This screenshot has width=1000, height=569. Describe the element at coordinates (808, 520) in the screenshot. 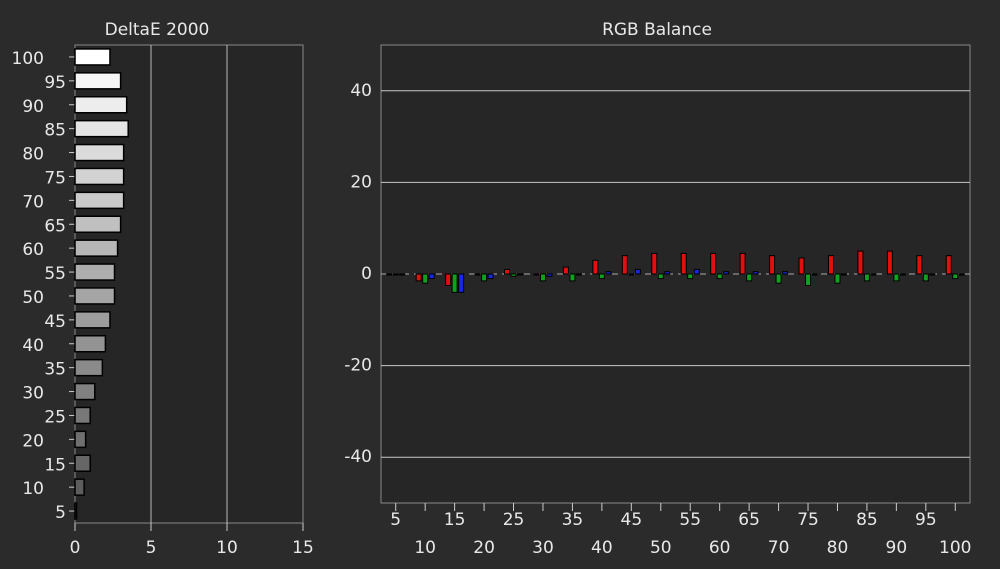

I see `x-tick-label: 75` at that location.